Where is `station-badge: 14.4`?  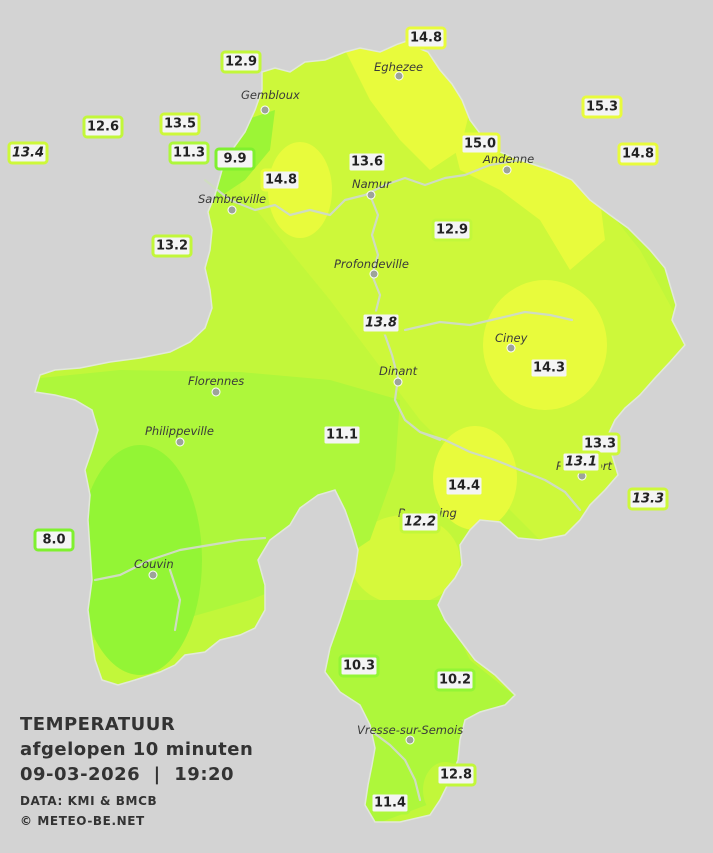
station-badge: 14.4 is located at coordinates (464, 486).